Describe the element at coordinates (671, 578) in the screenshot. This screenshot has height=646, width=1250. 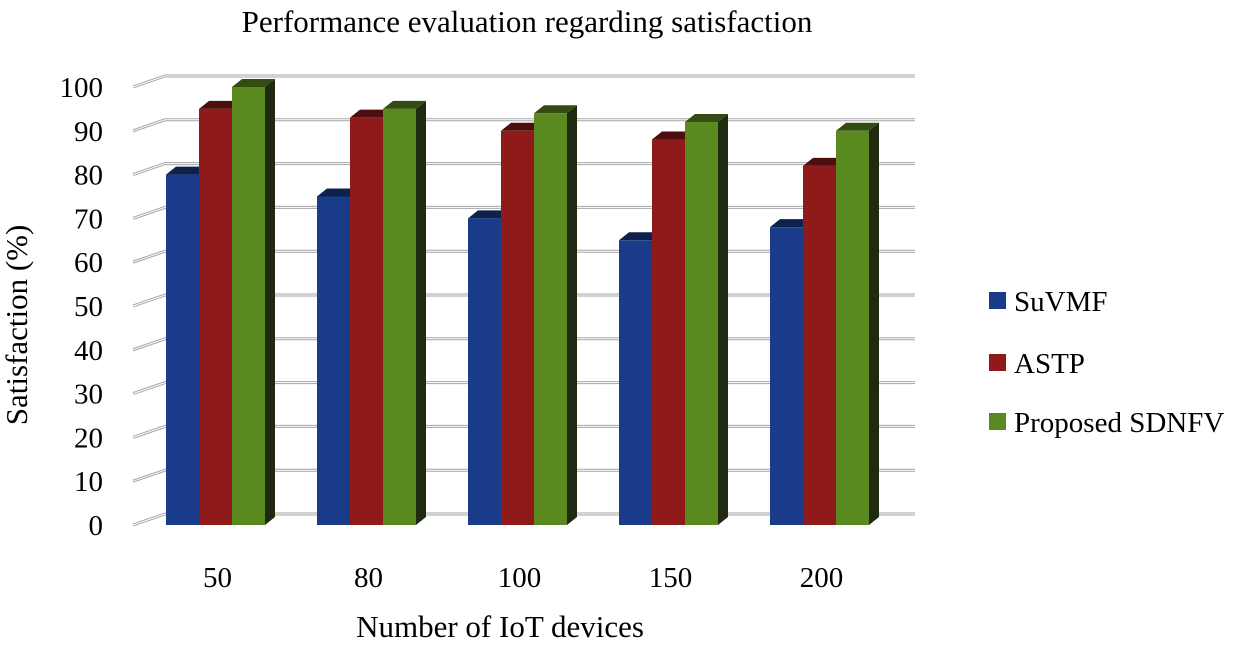
I see `x-tick-label: 150` at that location.